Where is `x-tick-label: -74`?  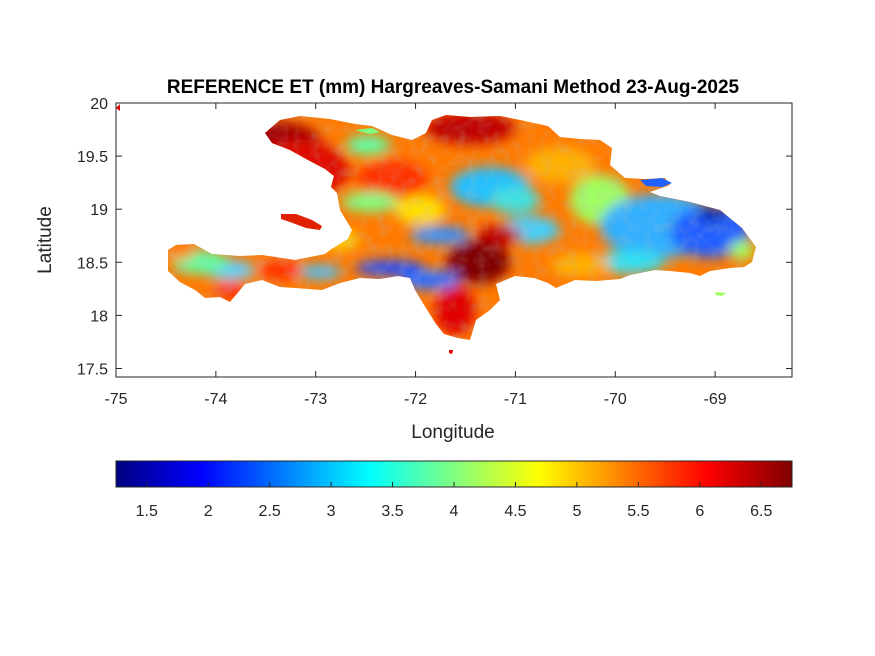 x-tick-label: -74 is located at coordinates (215, 399).